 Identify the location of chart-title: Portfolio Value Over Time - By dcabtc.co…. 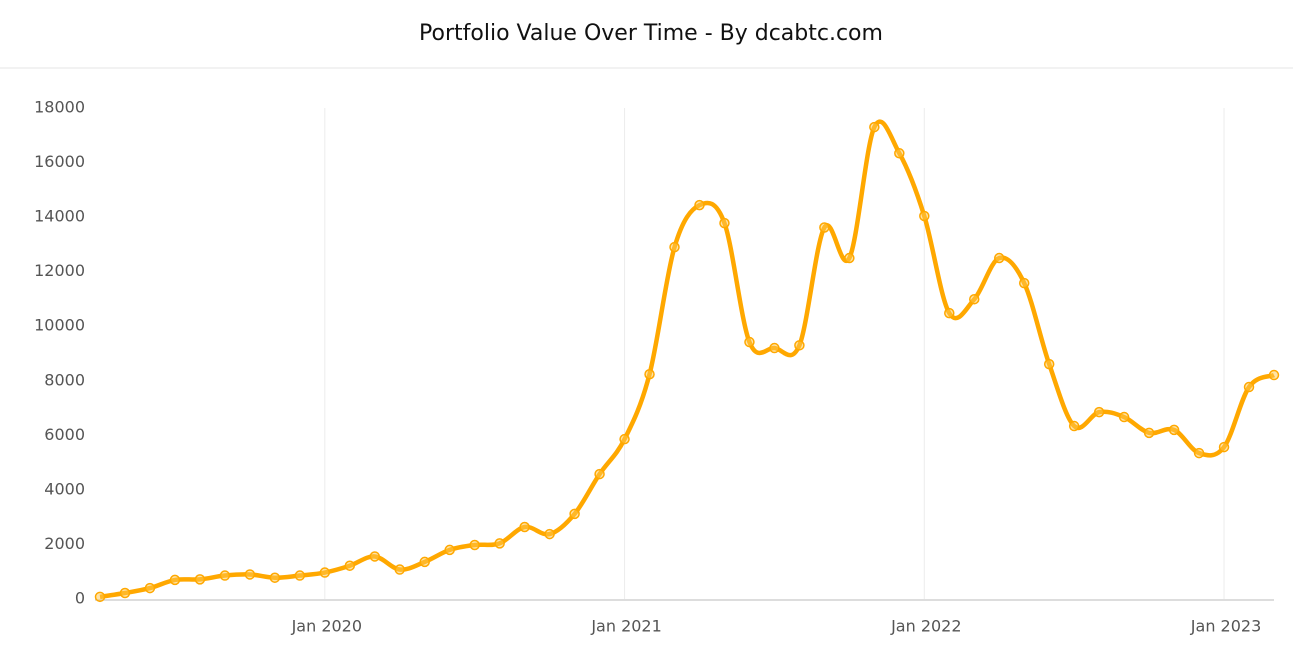
(651, 33).